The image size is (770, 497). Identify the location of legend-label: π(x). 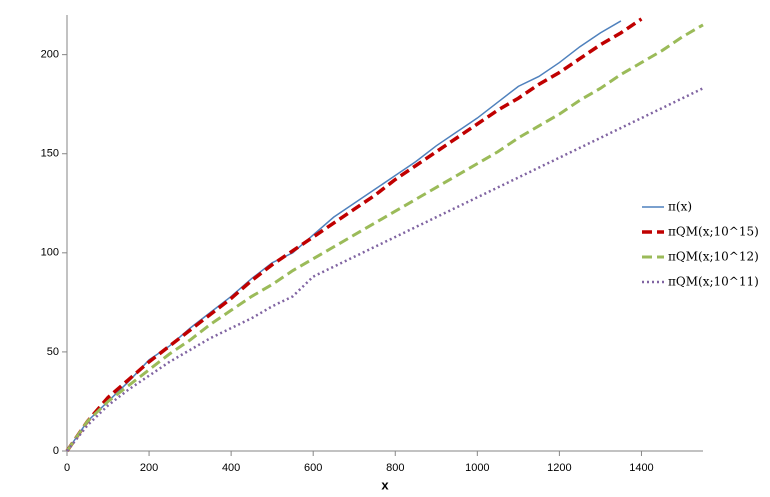
(680, 207).